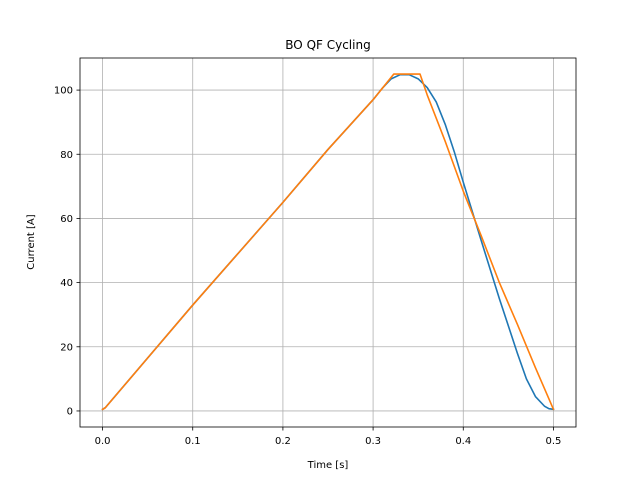 The height and width of the screenshot is (480, 640). Describe the element at coordinates (66, 155) in the screenshot. I see `y-tick-label: 80` at that location.